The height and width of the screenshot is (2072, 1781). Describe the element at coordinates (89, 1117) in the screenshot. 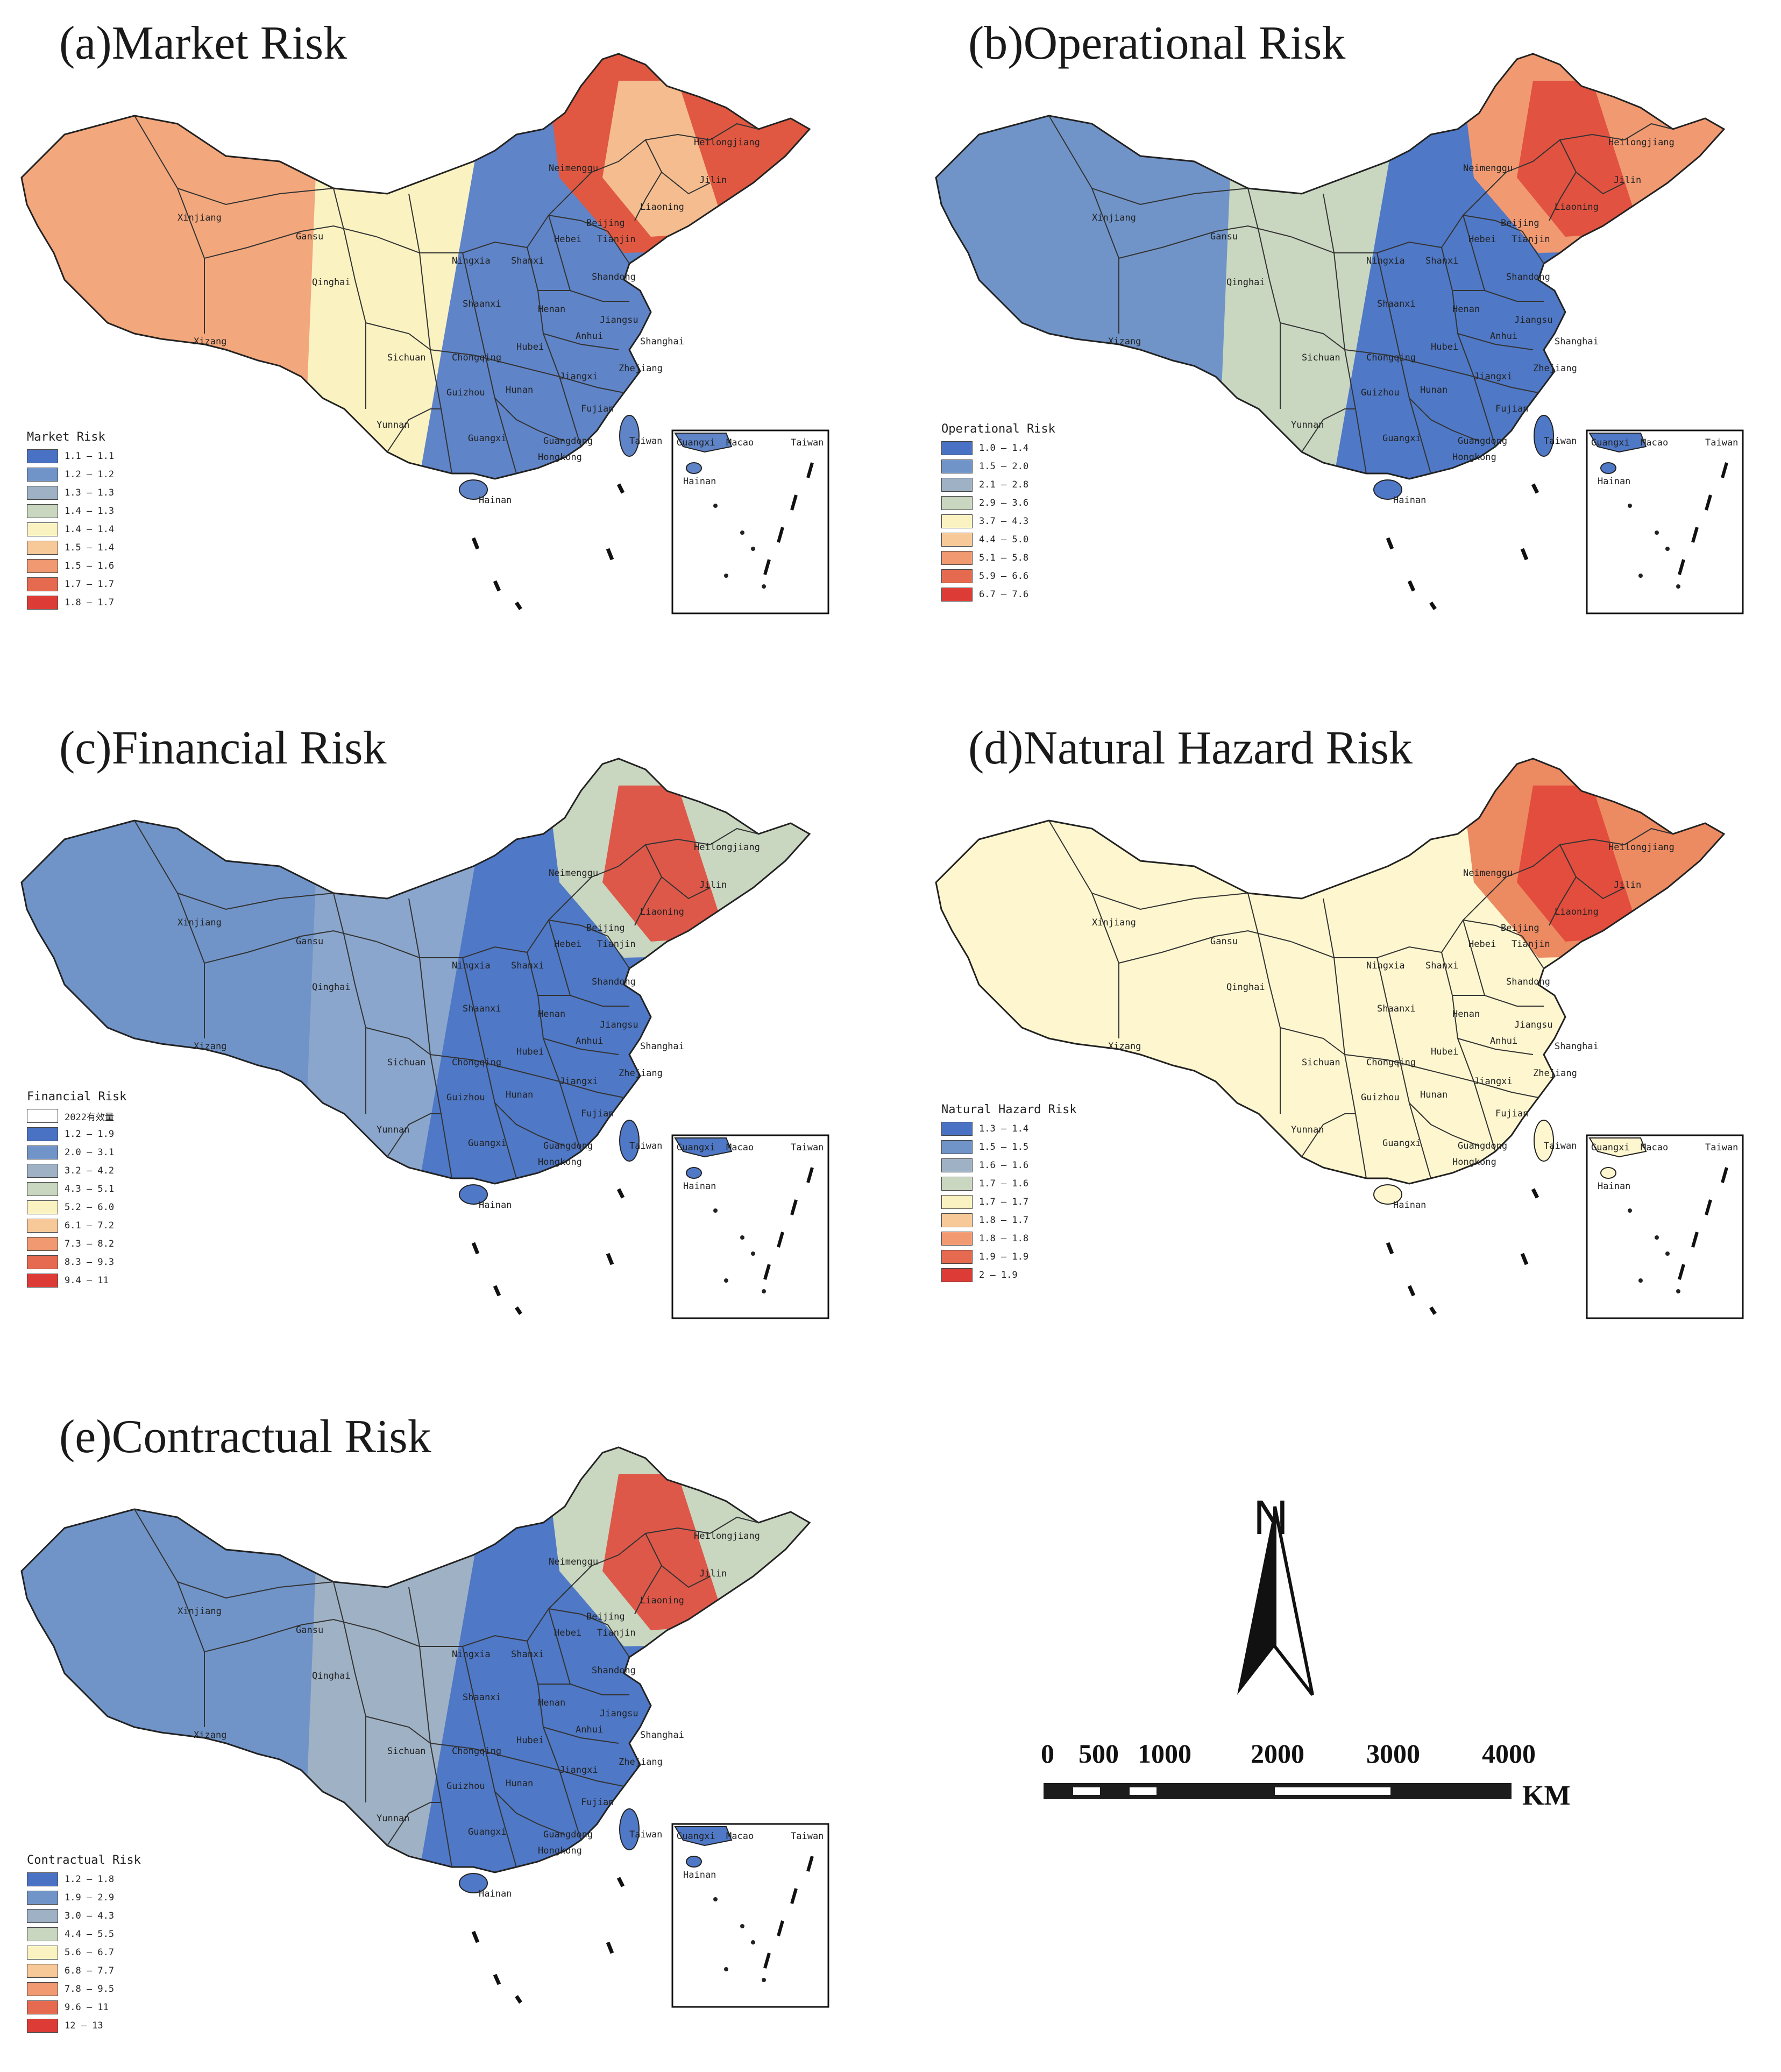

I see `legend-label: 2022有效量` at that location.